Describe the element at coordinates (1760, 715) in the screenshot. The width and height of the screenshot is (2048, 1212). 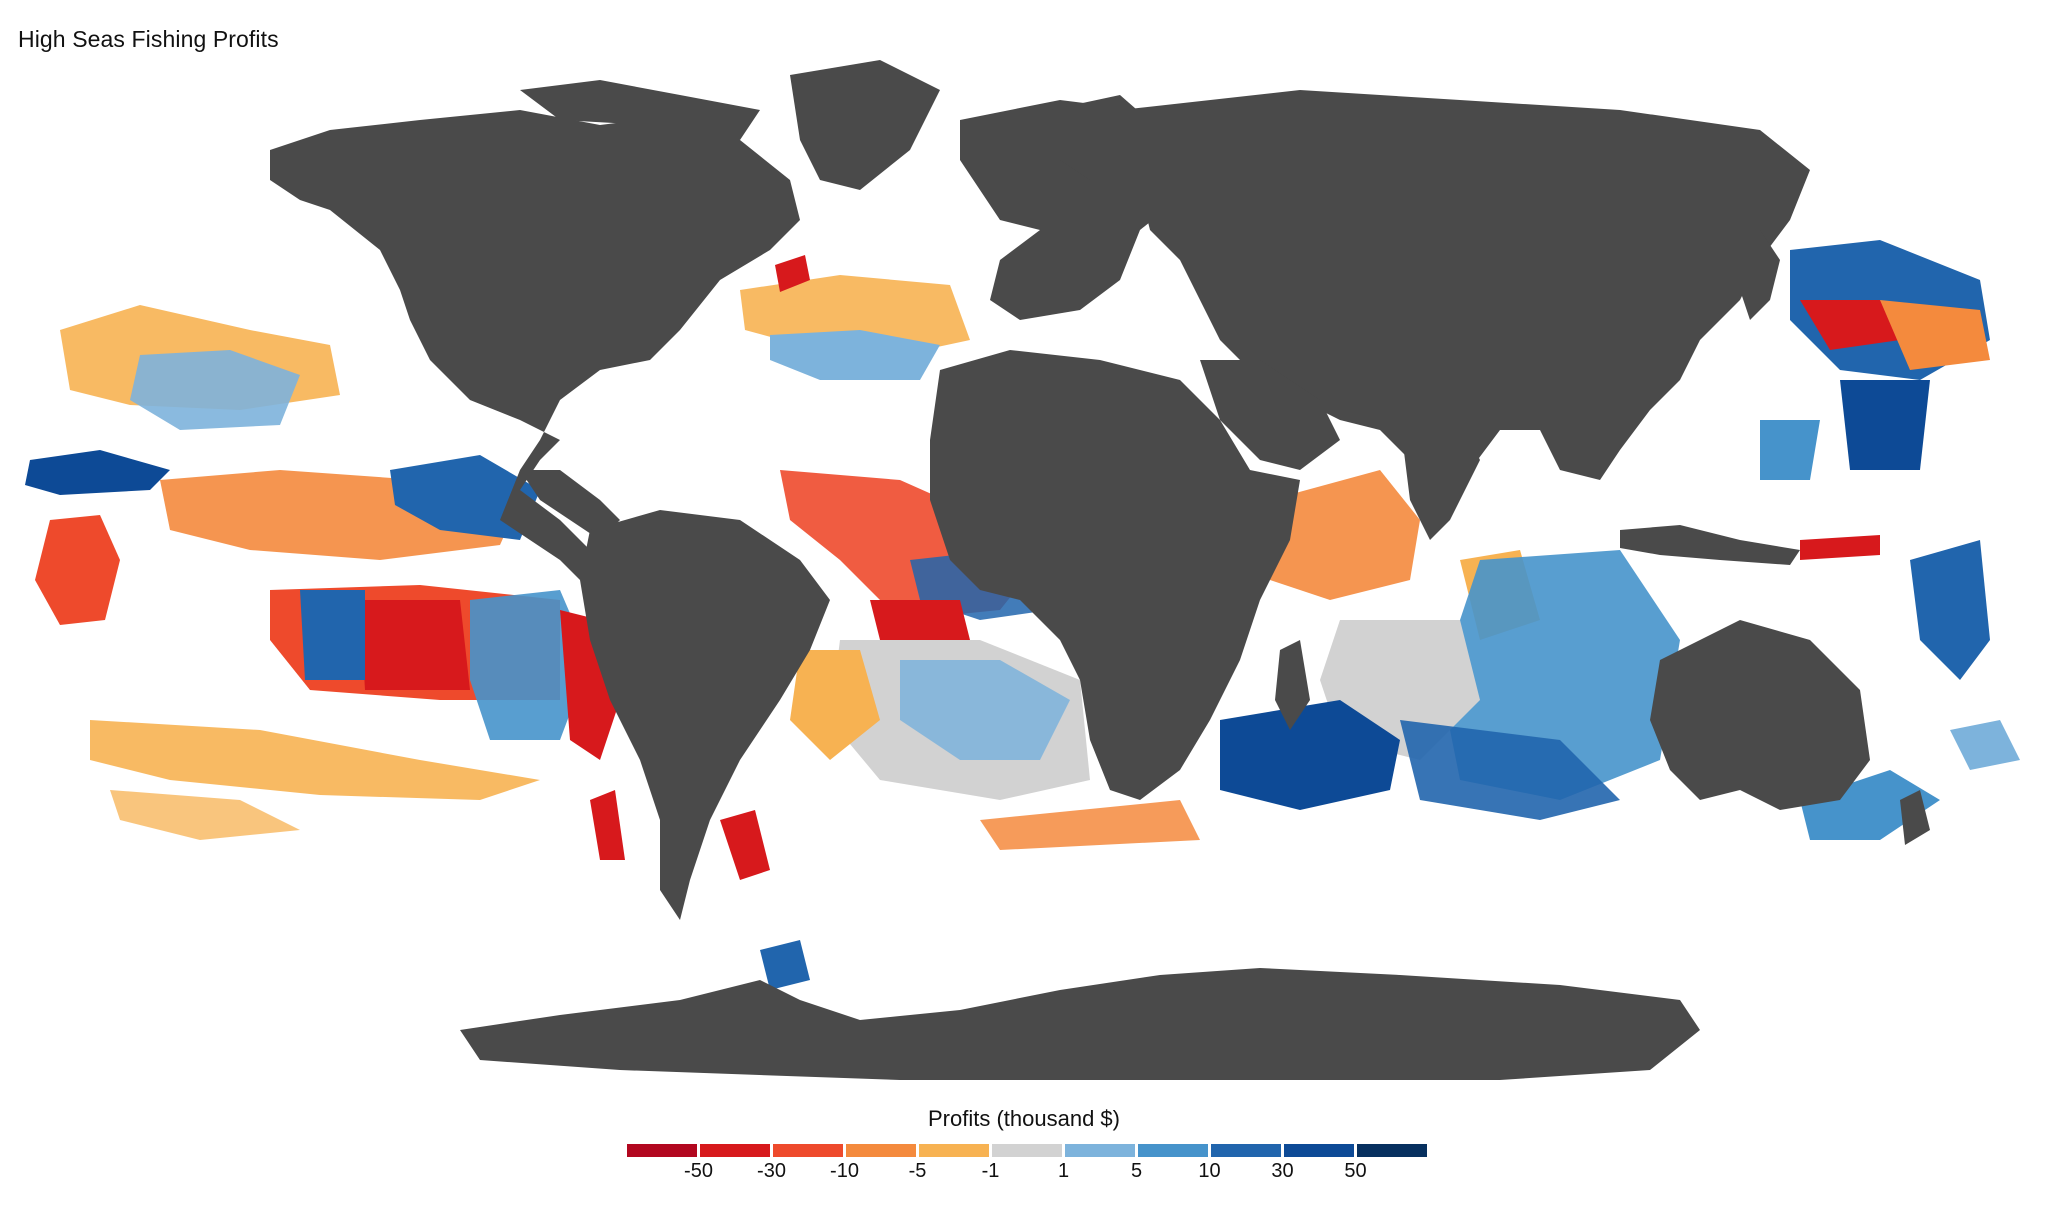
I see `australia` at that location.